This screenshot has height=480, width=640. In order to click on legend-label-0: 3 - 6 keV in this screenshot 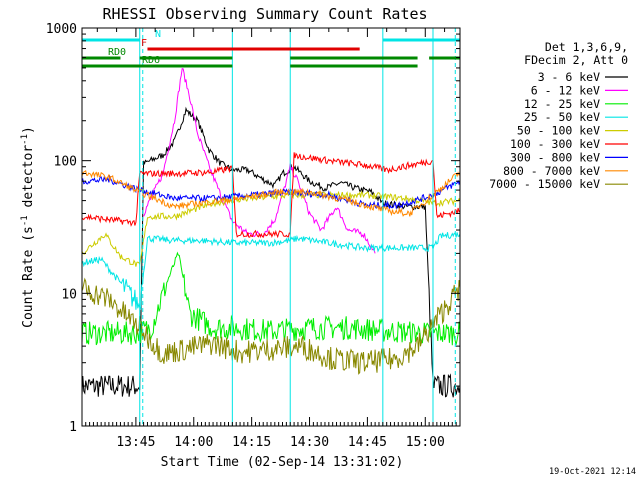, I will do `click(569, 77)`.